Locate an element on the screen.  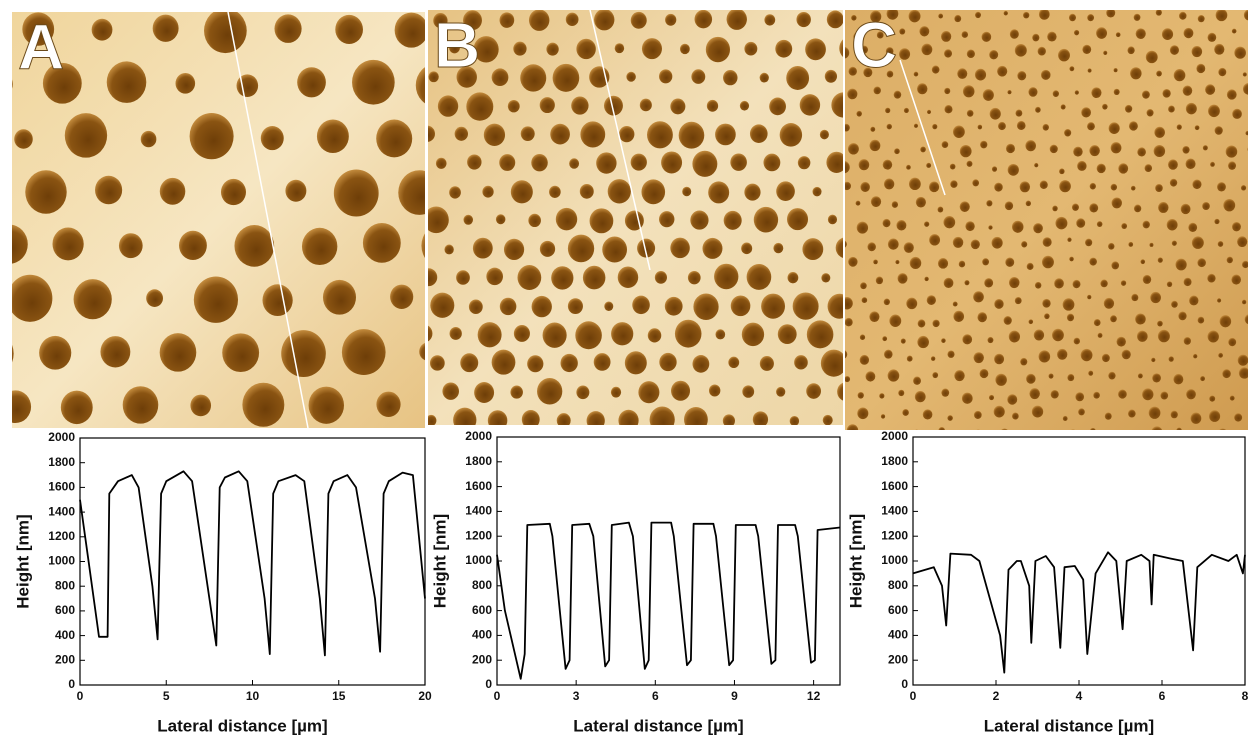
y-tick-label: 0 is located at coordinates (488, 684).